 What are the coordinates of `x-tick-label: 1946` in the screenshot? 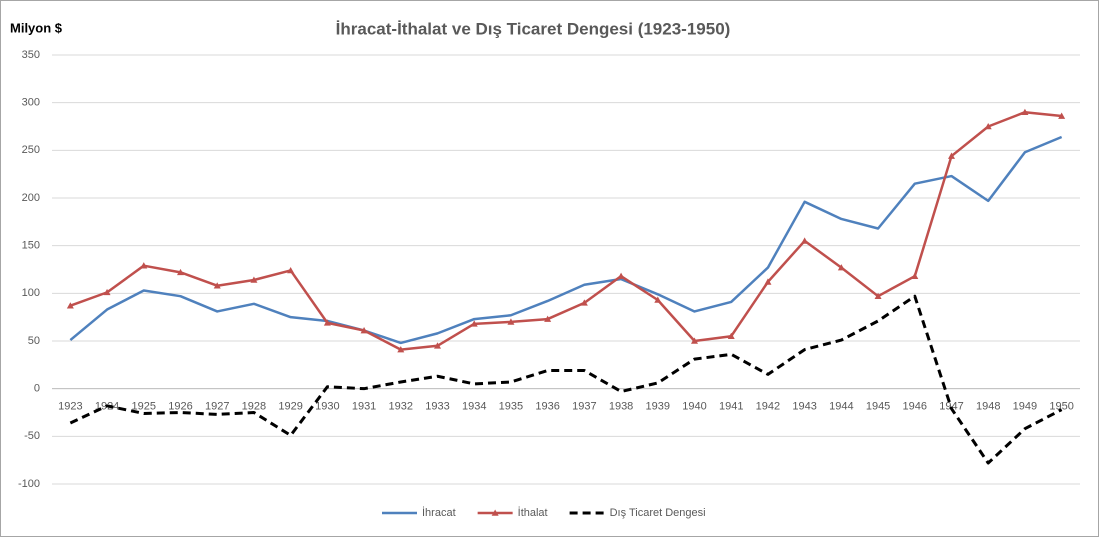 It's located at (915, 407).